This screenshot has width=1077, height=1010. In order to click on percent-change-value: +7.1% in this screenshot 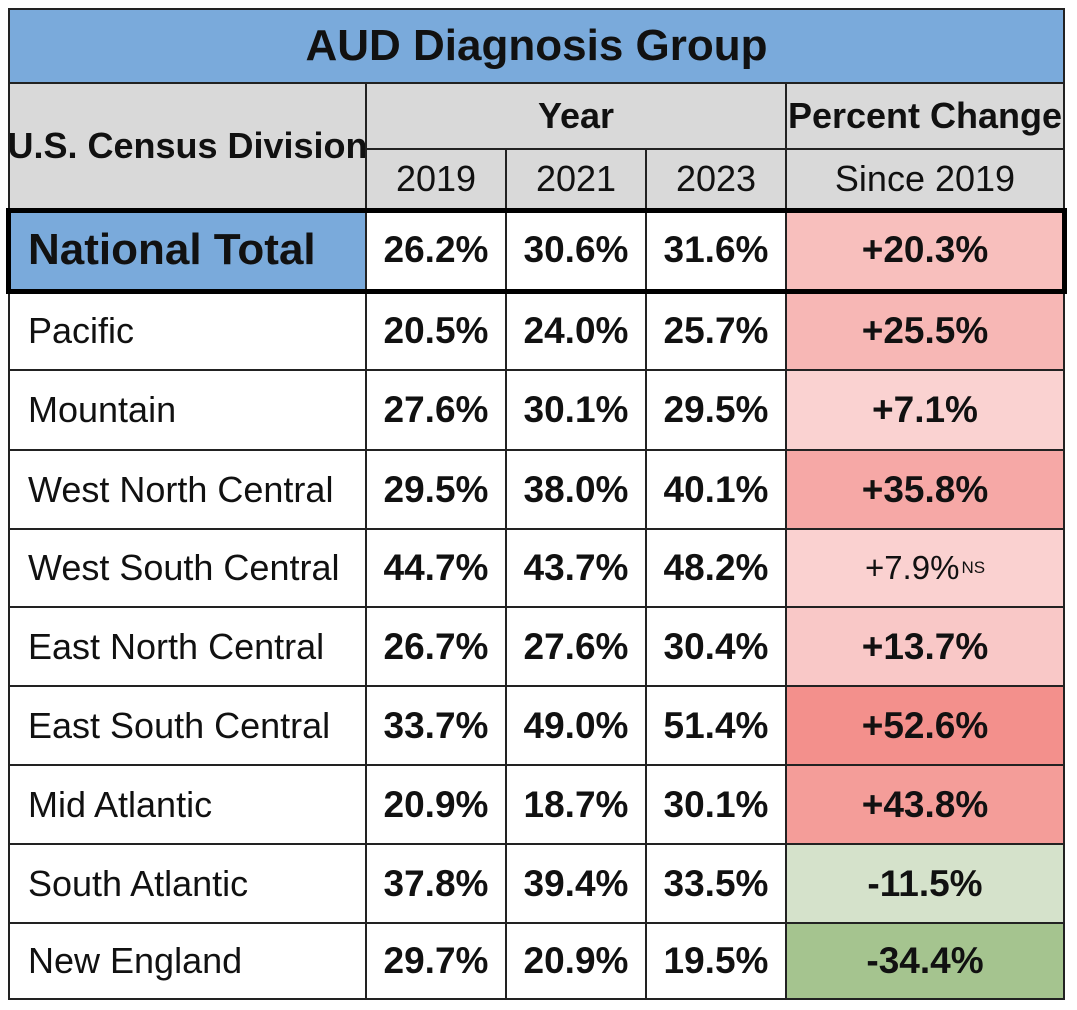, I will do `click(925, 409)`.